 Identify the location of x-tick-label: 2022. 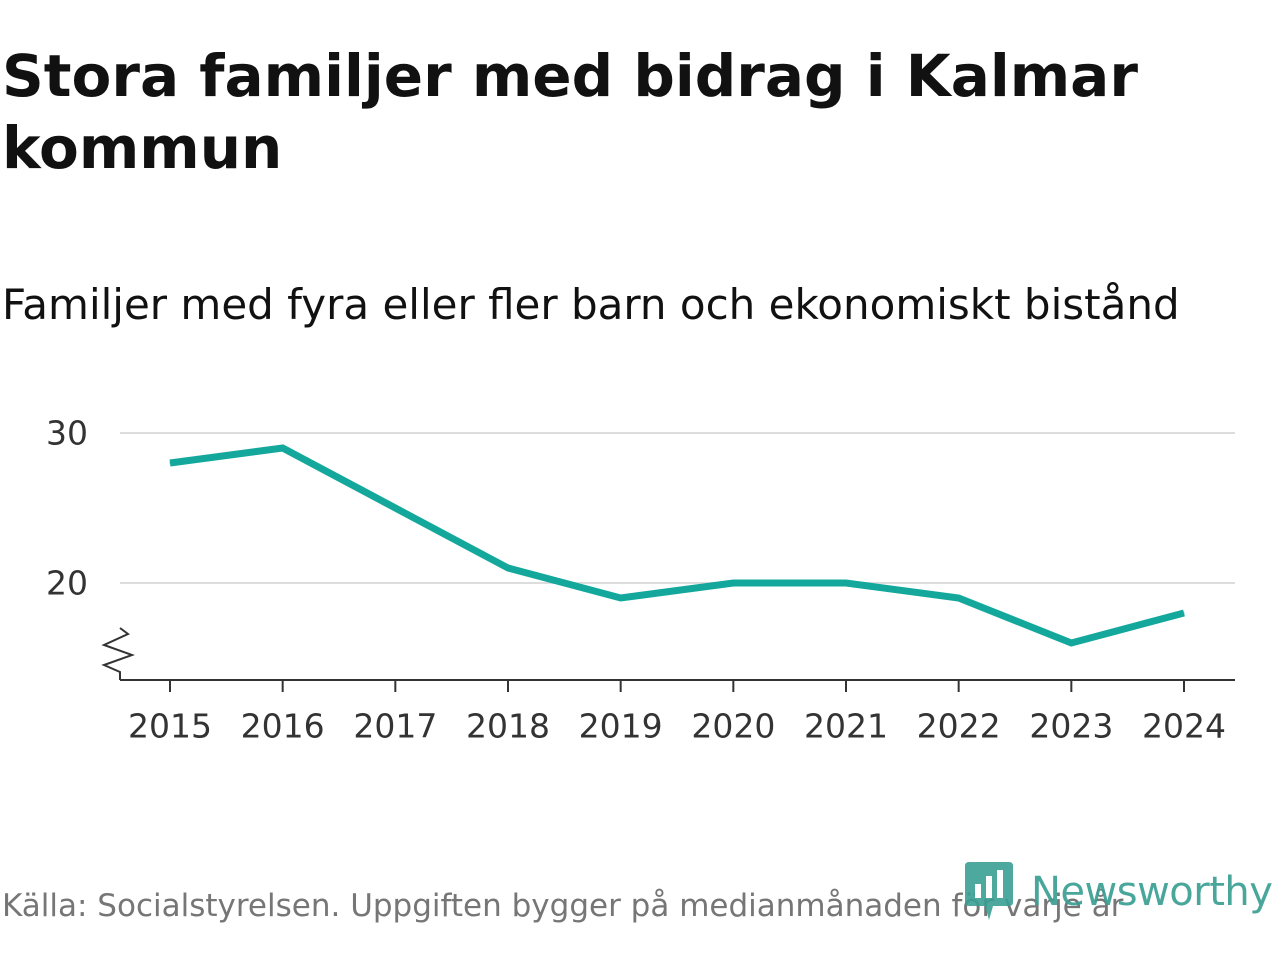
(959, 726).